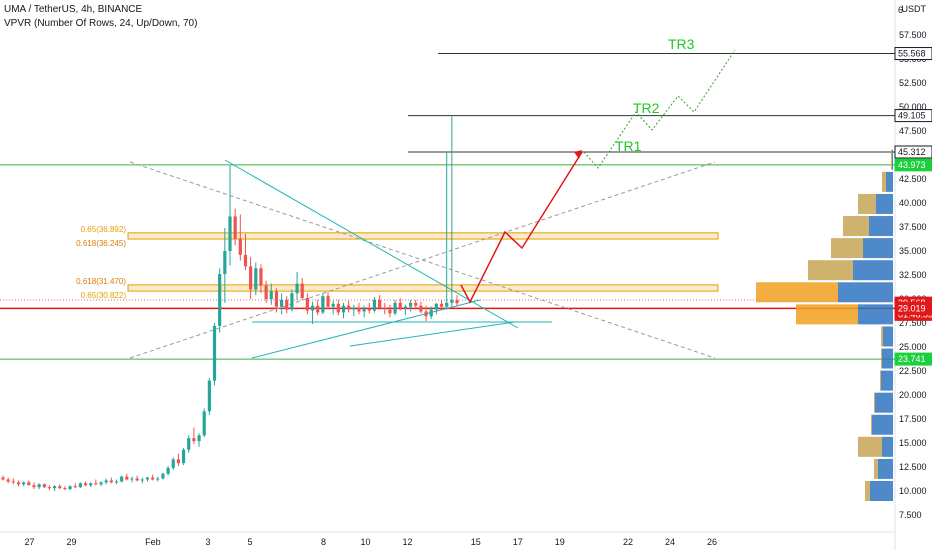  Describe the element at coordinates (560, 542) in the screenshot. I see `time-tick-label: 19` at that location.